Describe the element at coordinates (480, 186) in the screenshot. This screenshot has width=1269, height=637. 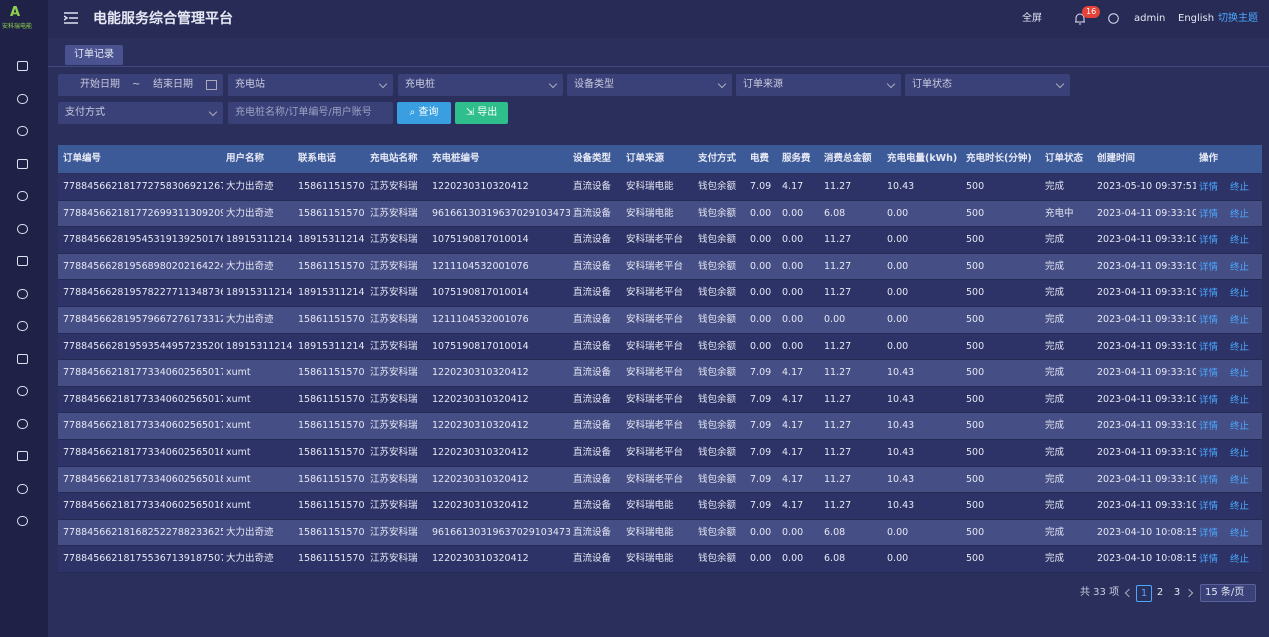
I see `table-cell: 1220230310320412` at that location.